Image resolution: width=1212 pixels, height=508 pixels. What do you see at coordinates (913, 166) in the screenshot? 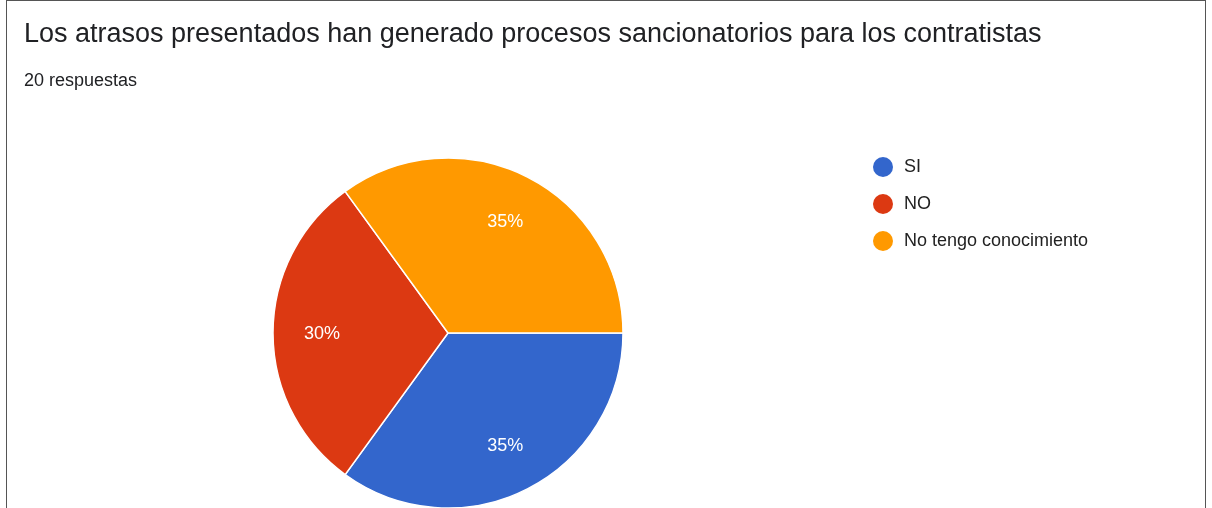
I see `legend-label: SI` at bounding box center [913, 166].